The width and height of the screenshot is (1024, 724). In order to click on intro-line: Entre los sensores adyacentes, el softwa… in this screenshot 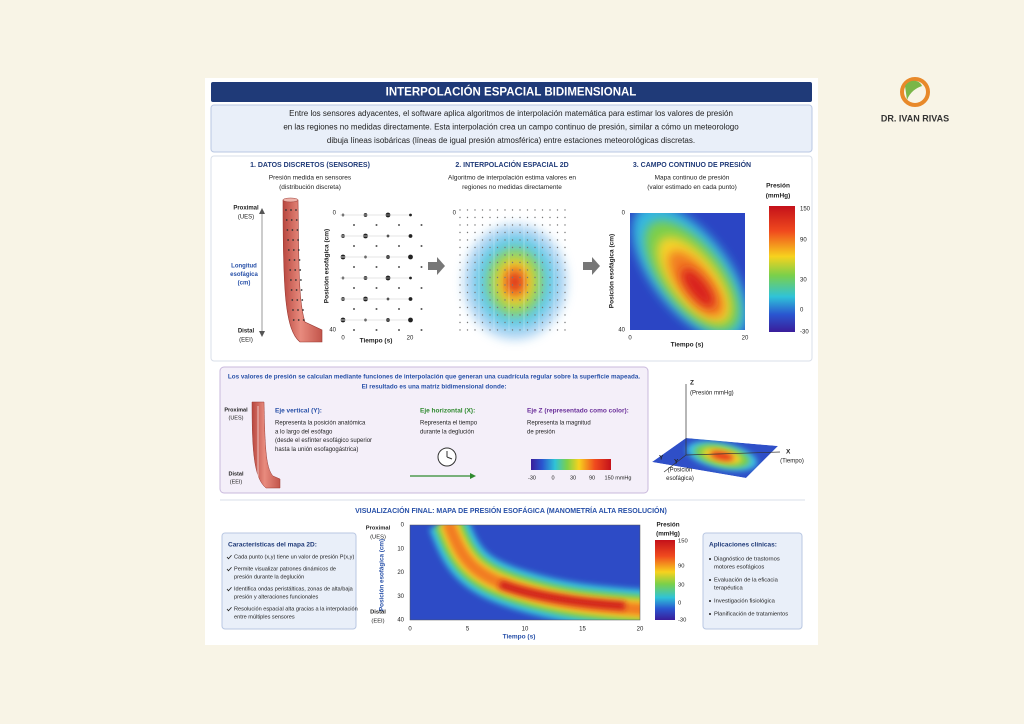, I will do `click(511, 113)`.